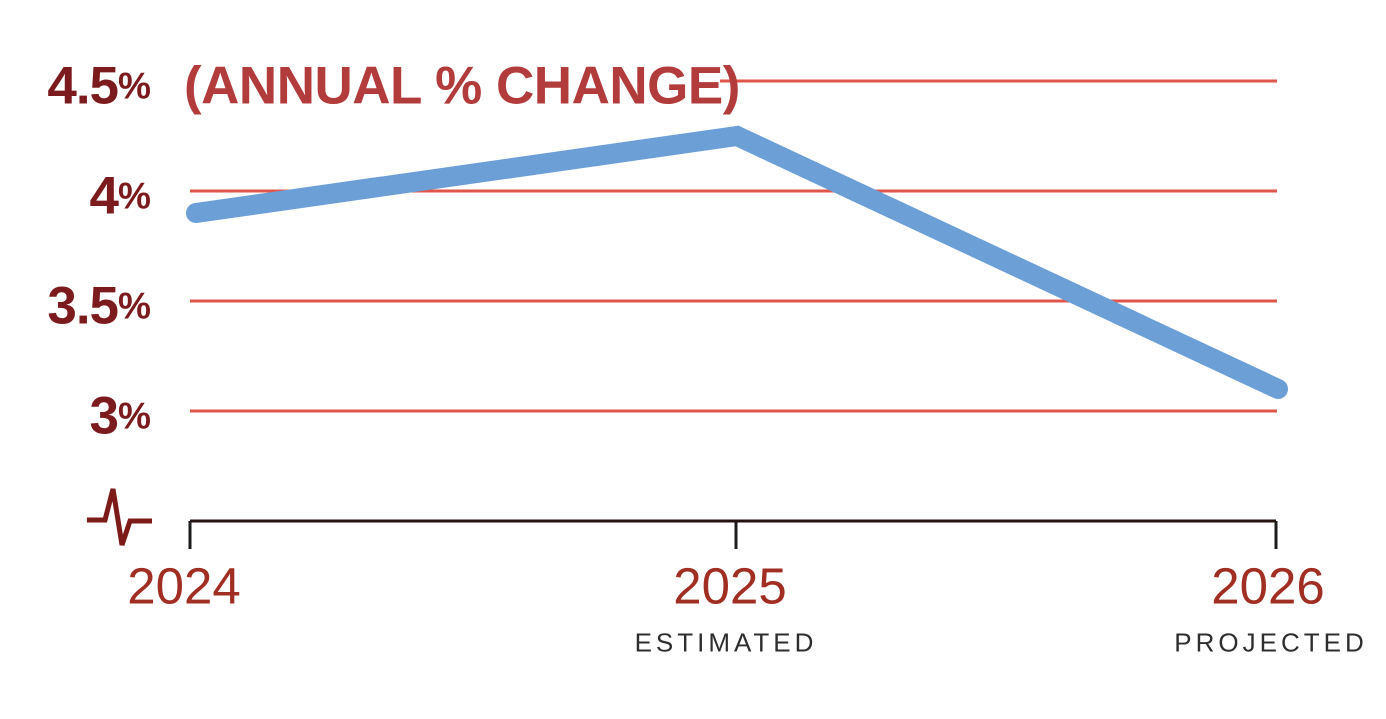 Image resolution: width=1386 pixels, height=719 pixels. I want to click on y-tick-text: 4%, so click(120, 196).